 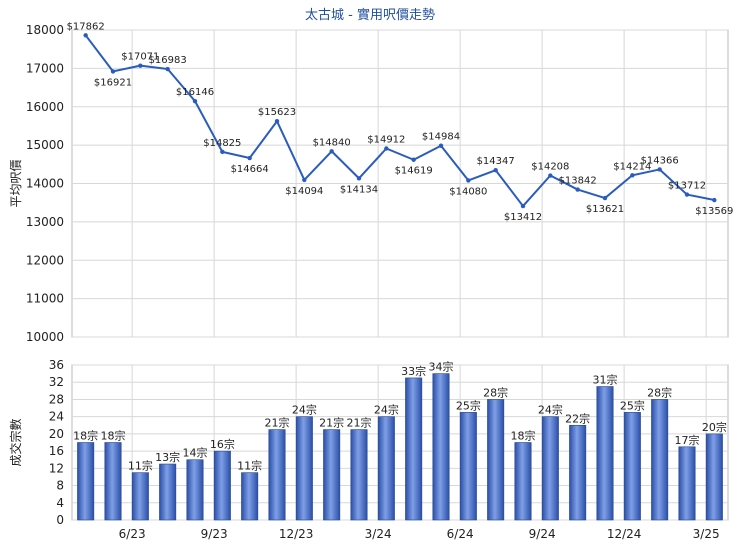 I want to click on transactions-data-label: 33宗, so click(x=413, y=371).